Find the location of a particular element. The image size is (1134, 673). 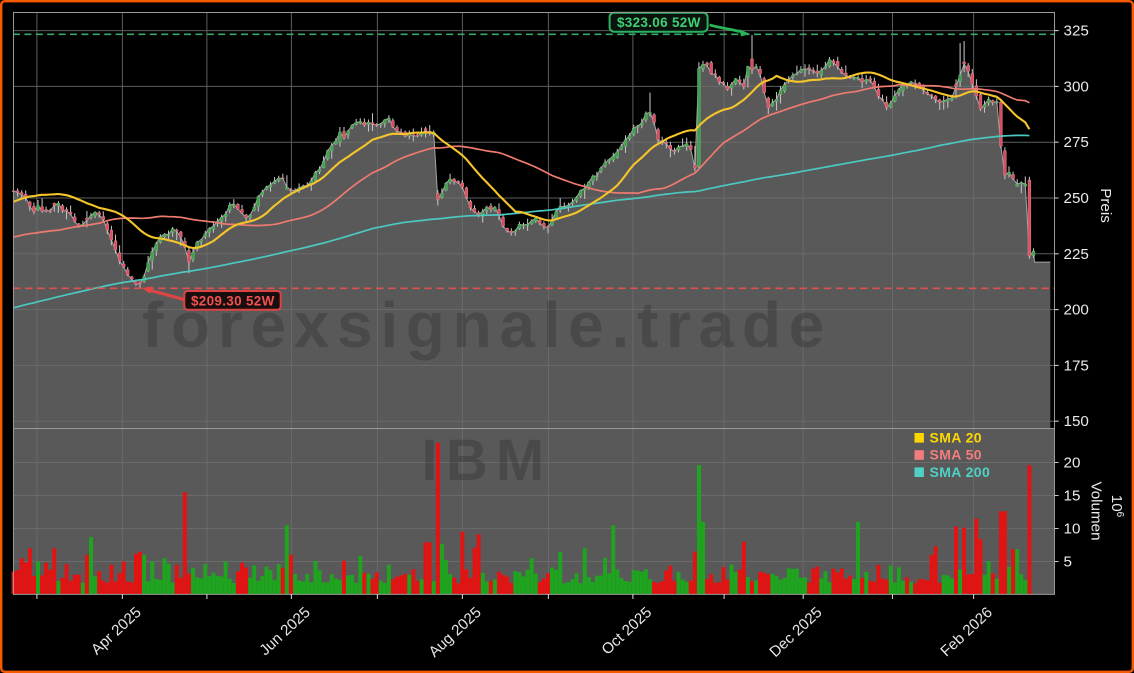

svg-text: 200 is located at coordinates (1076, 310).